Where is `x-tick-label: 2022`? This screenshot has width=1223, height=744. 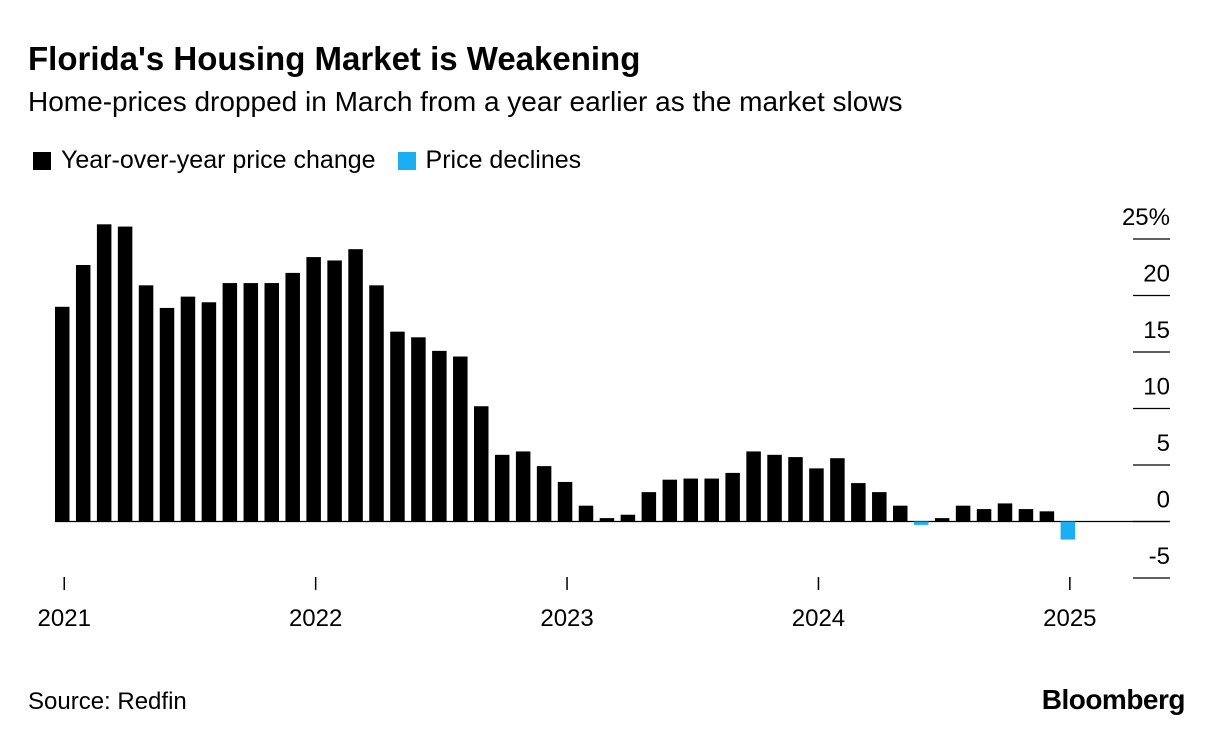
x-tick-label: 2022 is located at coordinates (315, 618).